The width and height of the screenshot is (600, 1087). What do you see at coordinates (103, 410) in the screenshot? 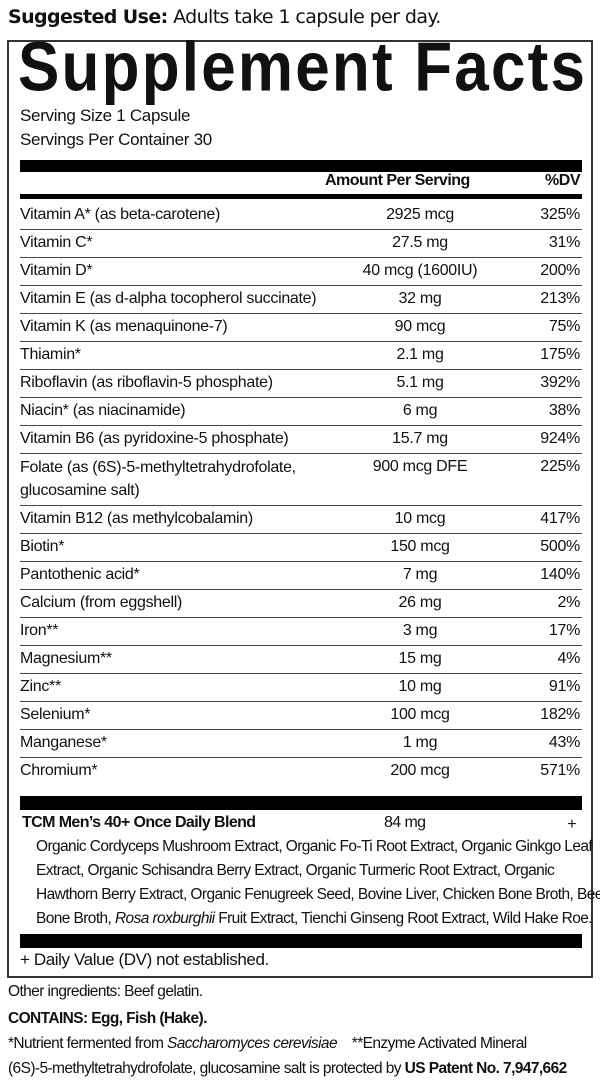
I see `nutrient-name: Niacin* (as niacinamide)` at bounding box center [103, 410].